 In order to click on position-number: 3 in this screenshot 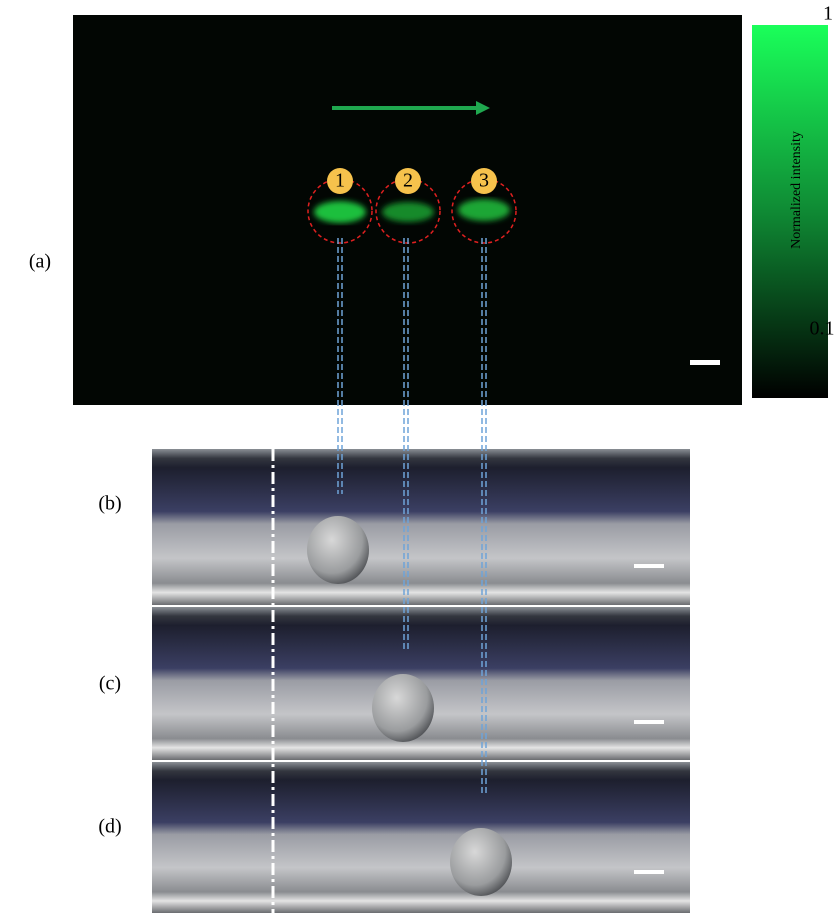, I will do `click(484, 181)`.